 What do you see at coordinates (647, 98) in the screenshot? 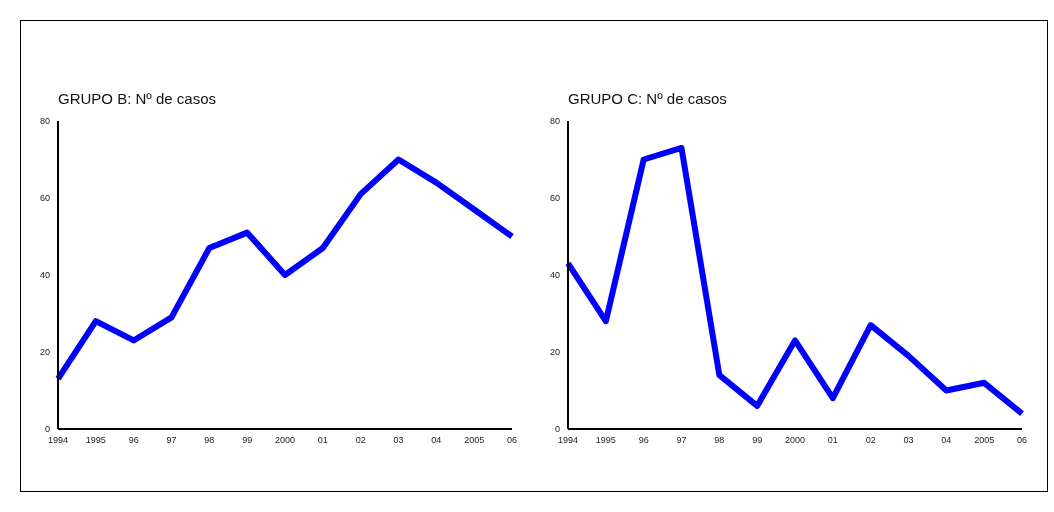
I see `chart-title: GRUPO C: Nº de casos` at bounding box center [647, 98].